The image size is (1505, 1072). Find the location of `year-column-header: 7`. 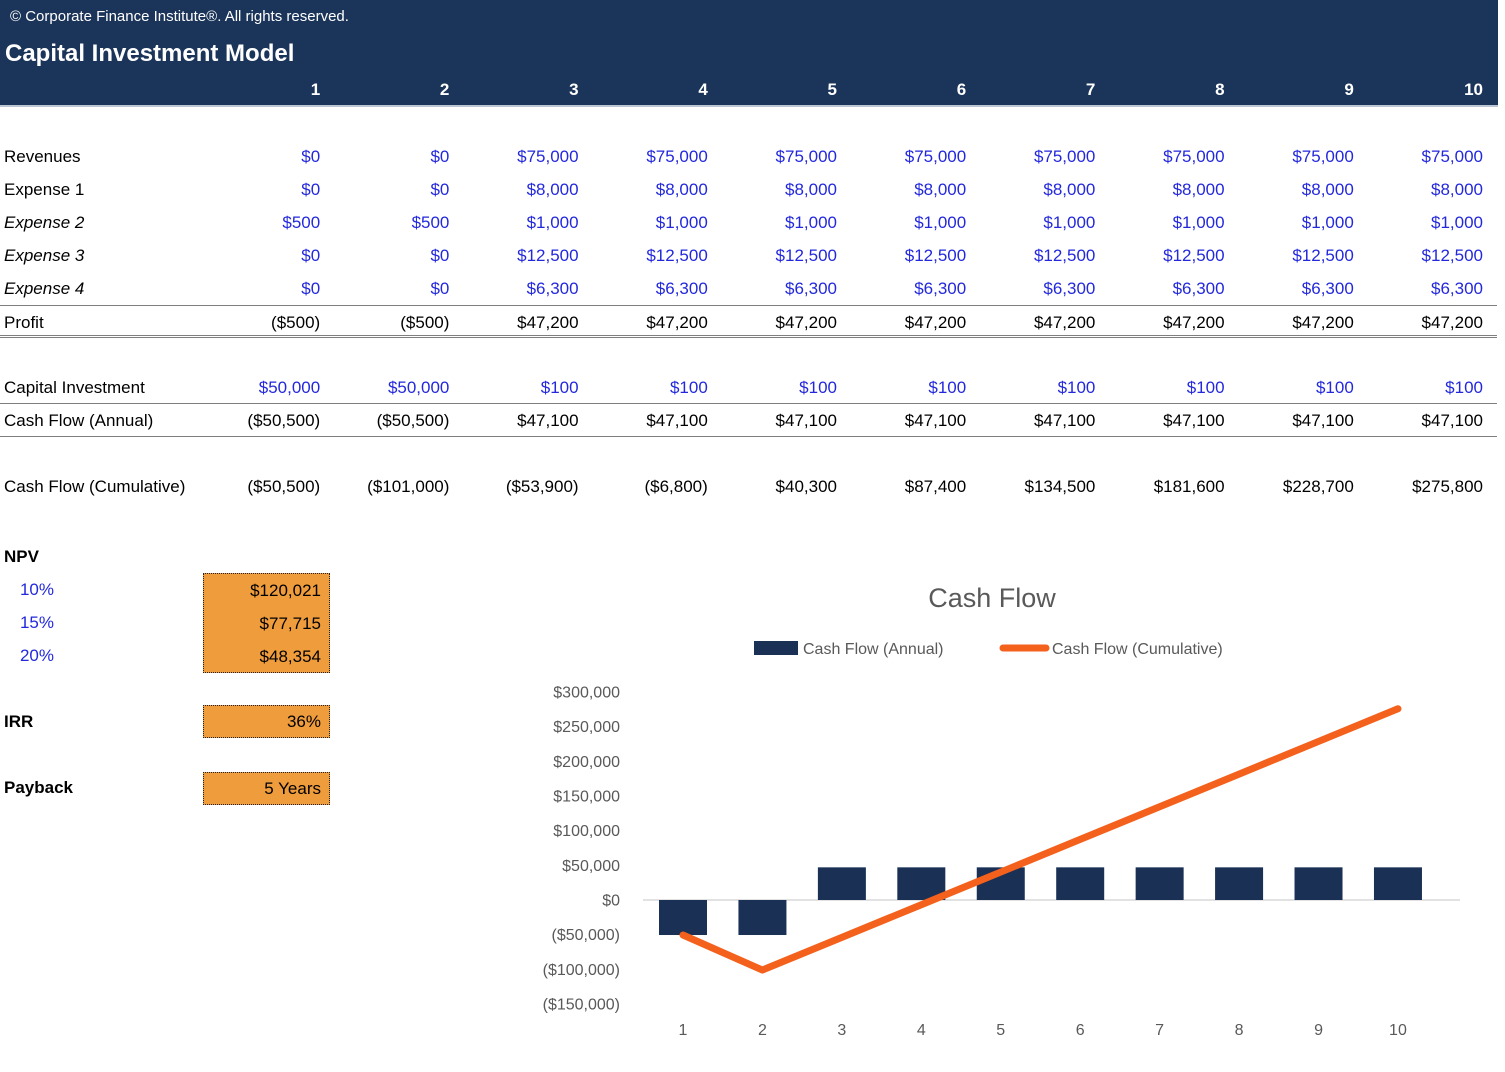

year-column-header: 7 is located at coordinates (1090, 89).